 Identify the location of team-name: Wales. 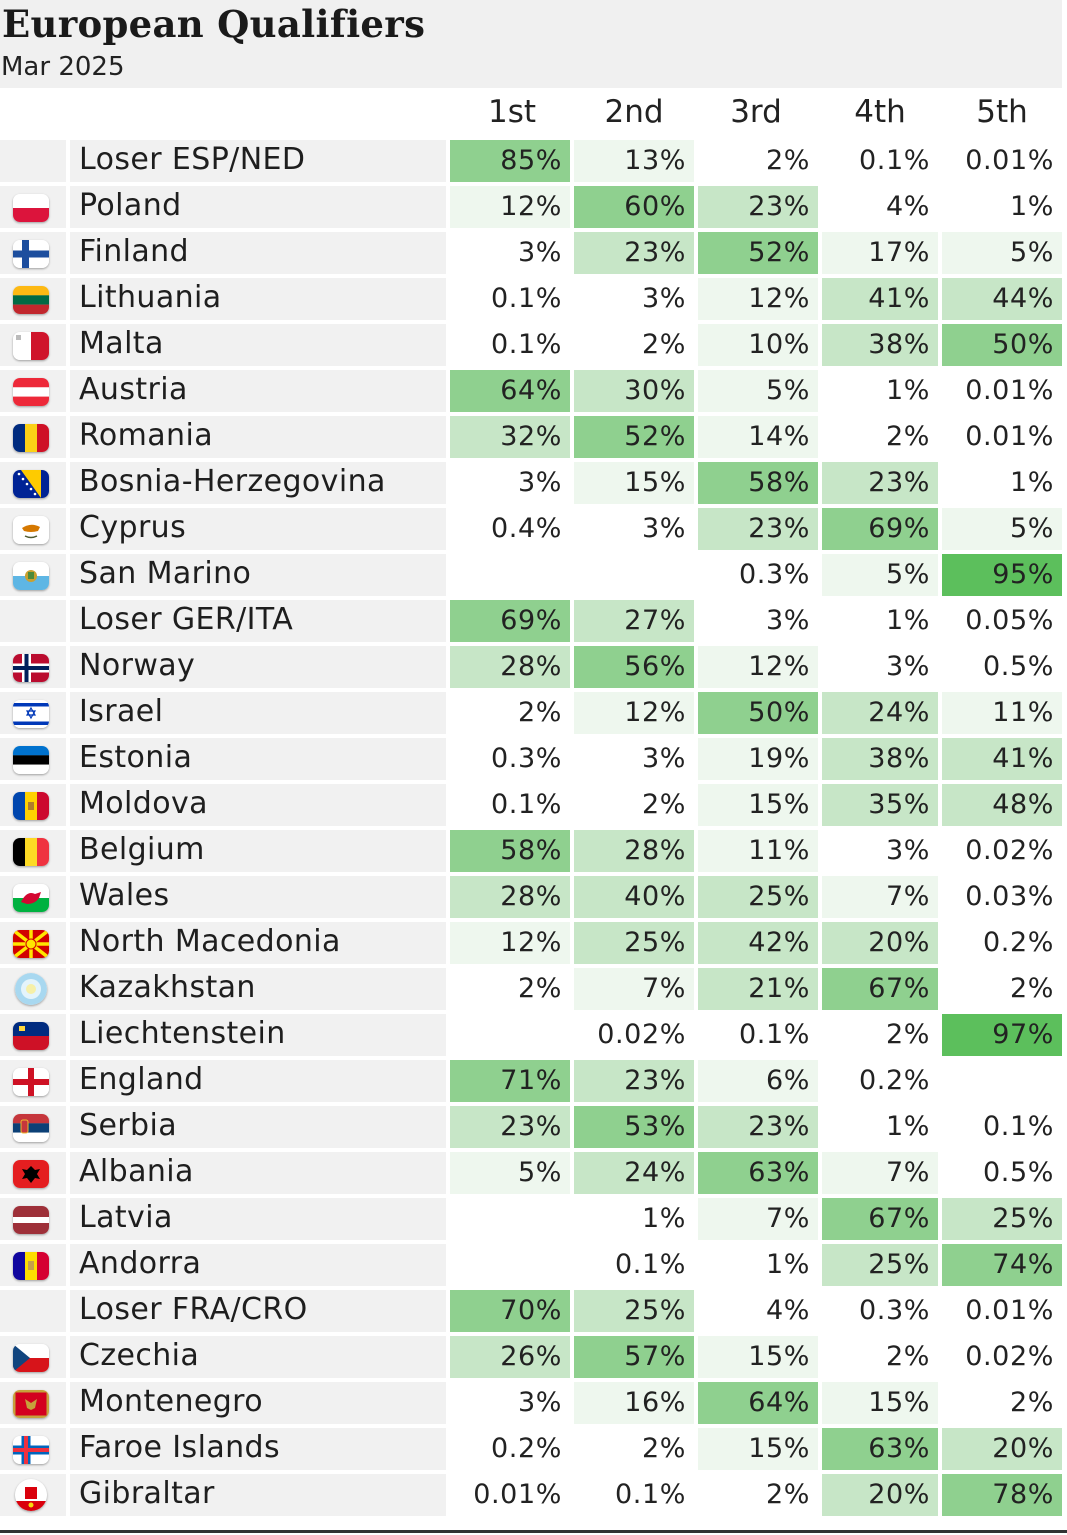
(124, 895).